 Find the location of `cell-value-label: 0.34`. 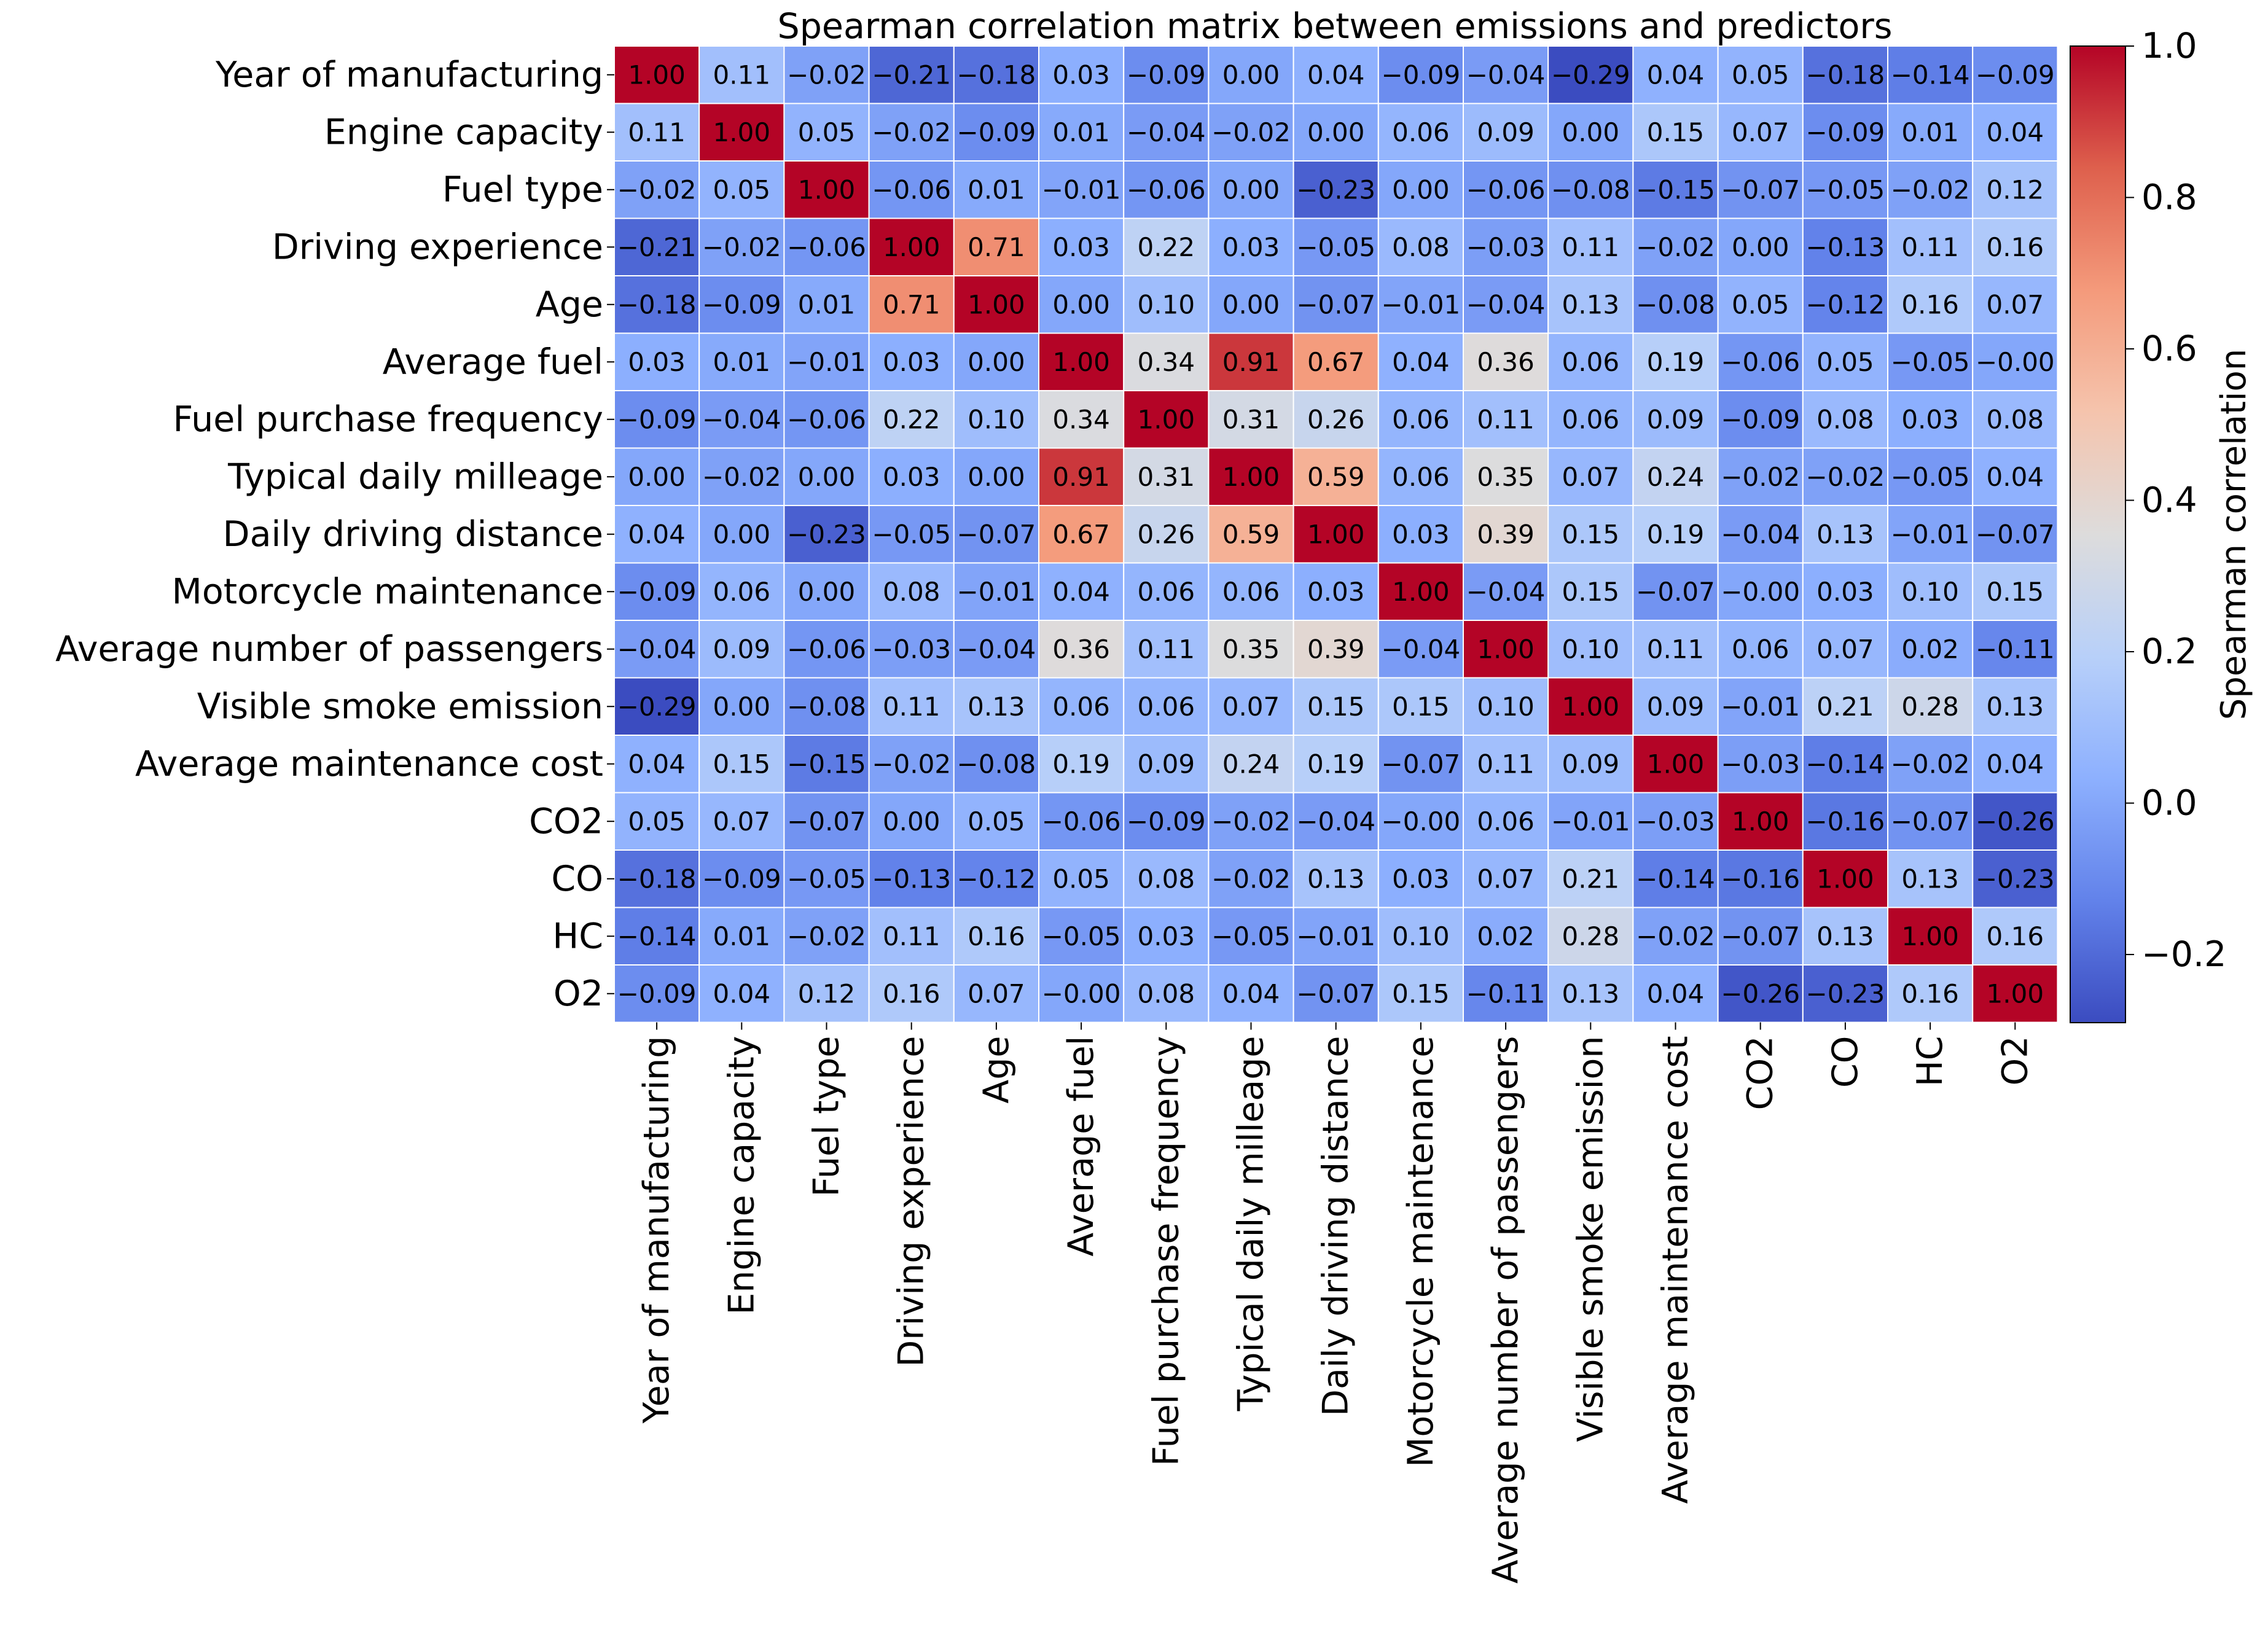

cell-value-label: 0.34 is located at coordinates (1166, 362).